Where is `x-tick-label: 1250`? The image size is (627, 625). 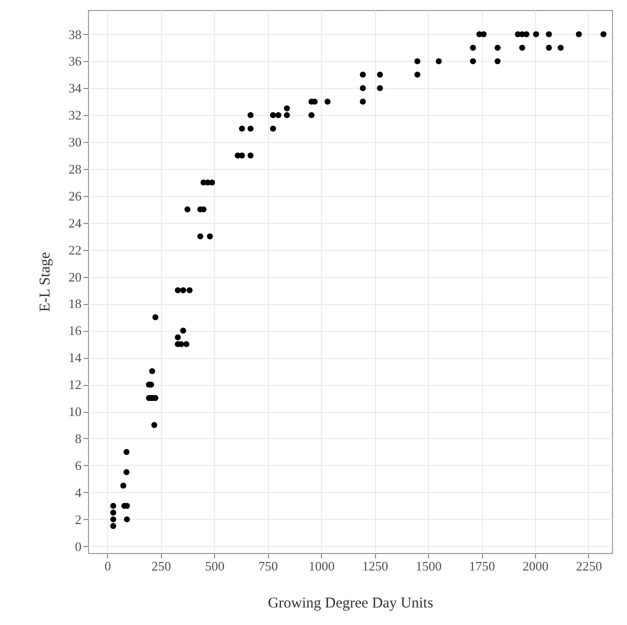 x-tick-label: 1250 is located at coordinates (375, 566).